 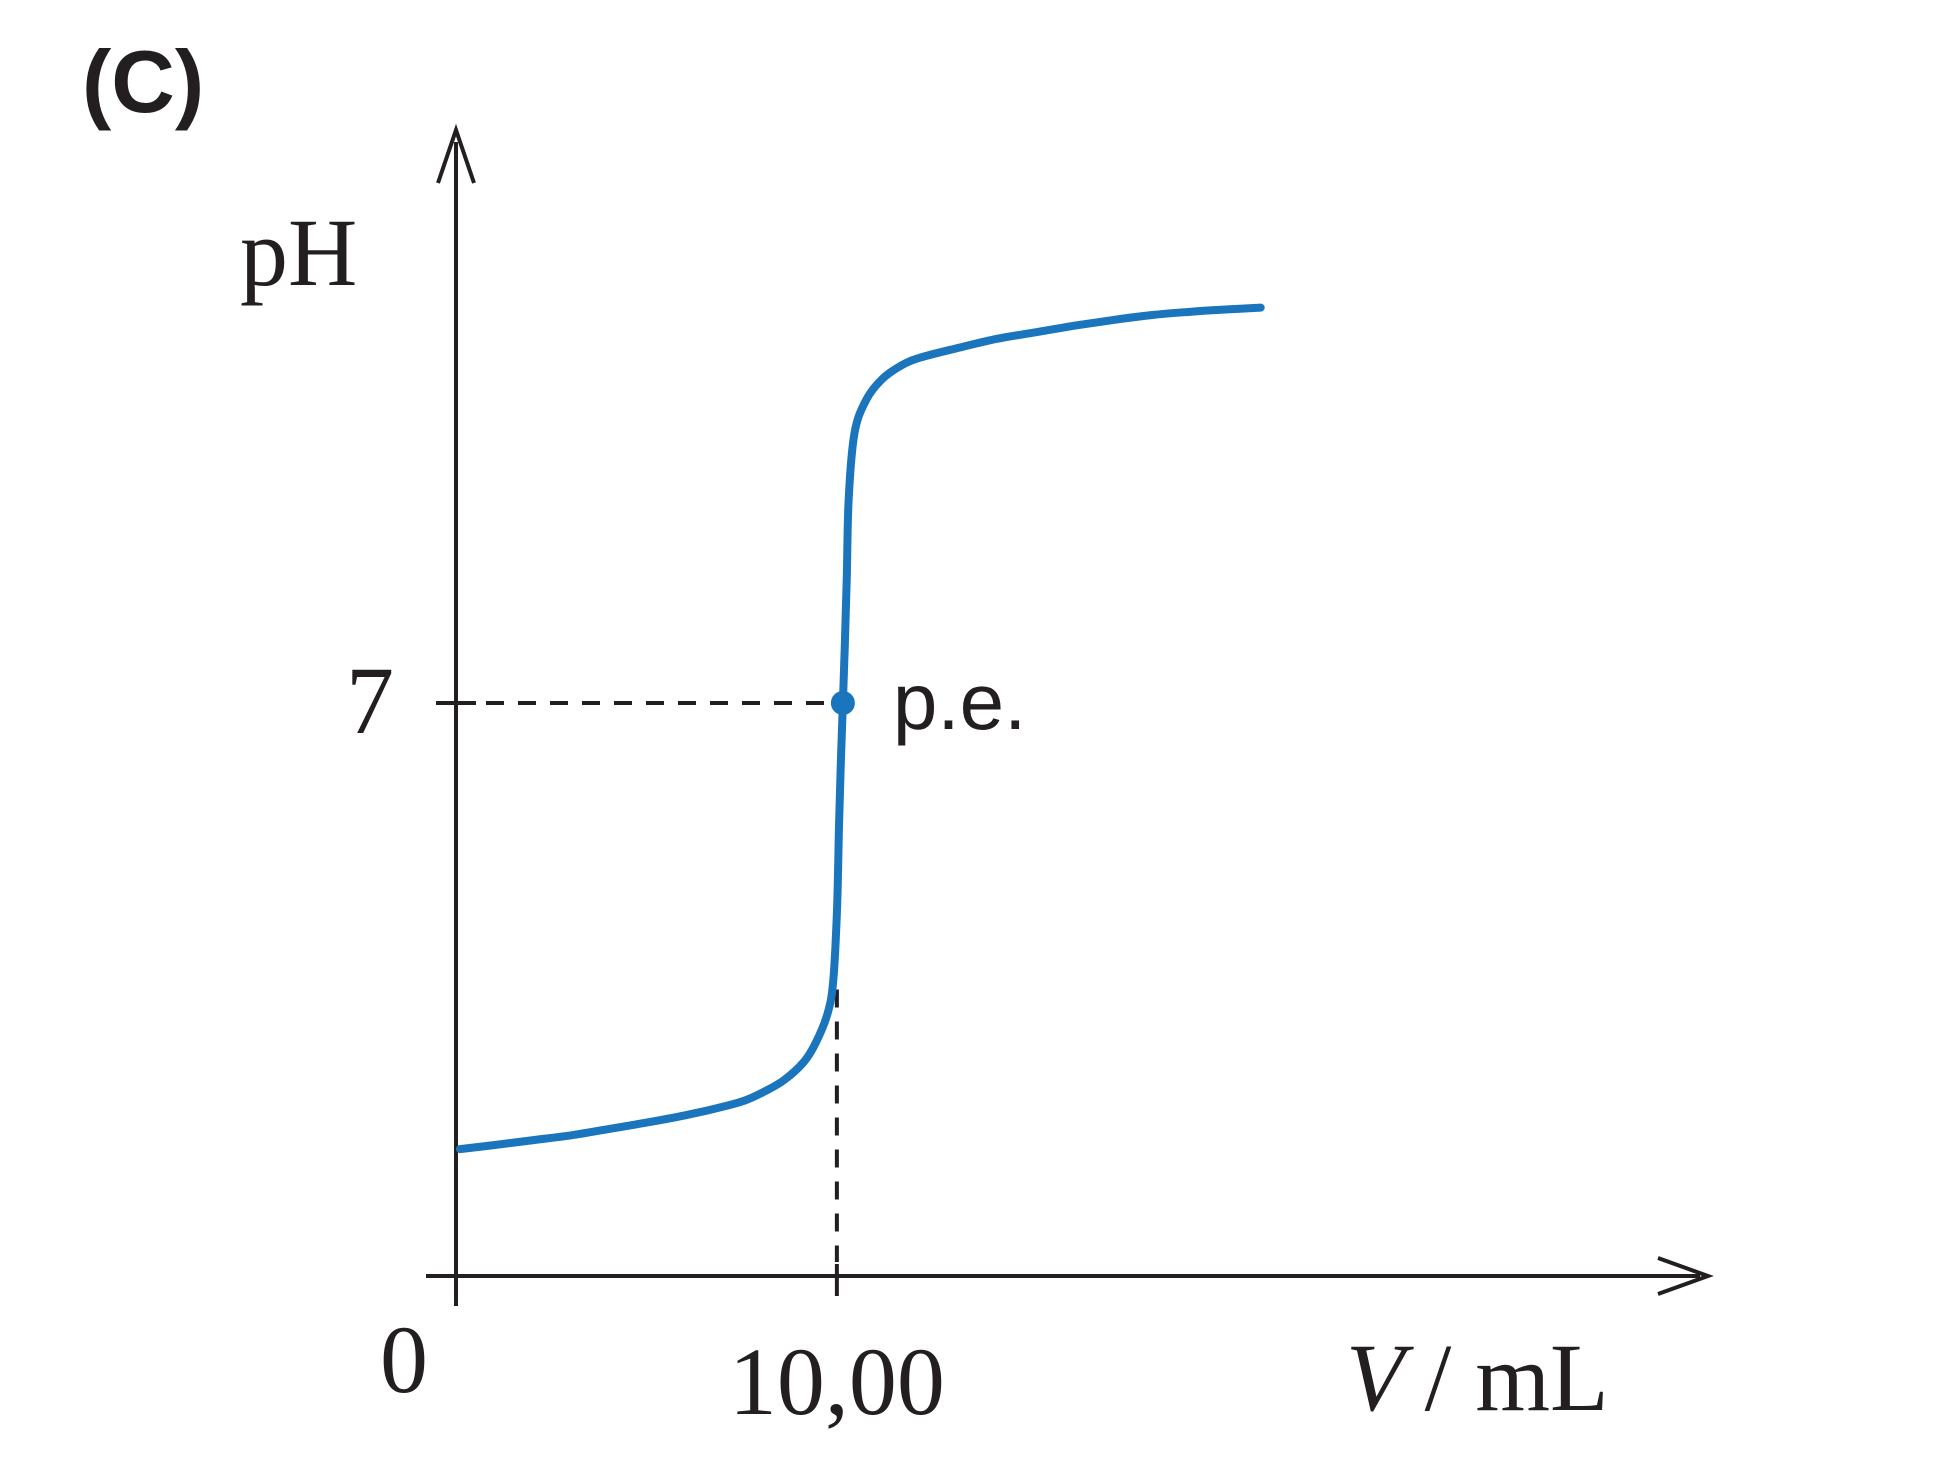 What do you see at coordinates (370, 700) in the screenshot?
I see `y-tick-label-0: 7` at bounding box center [370, 700].